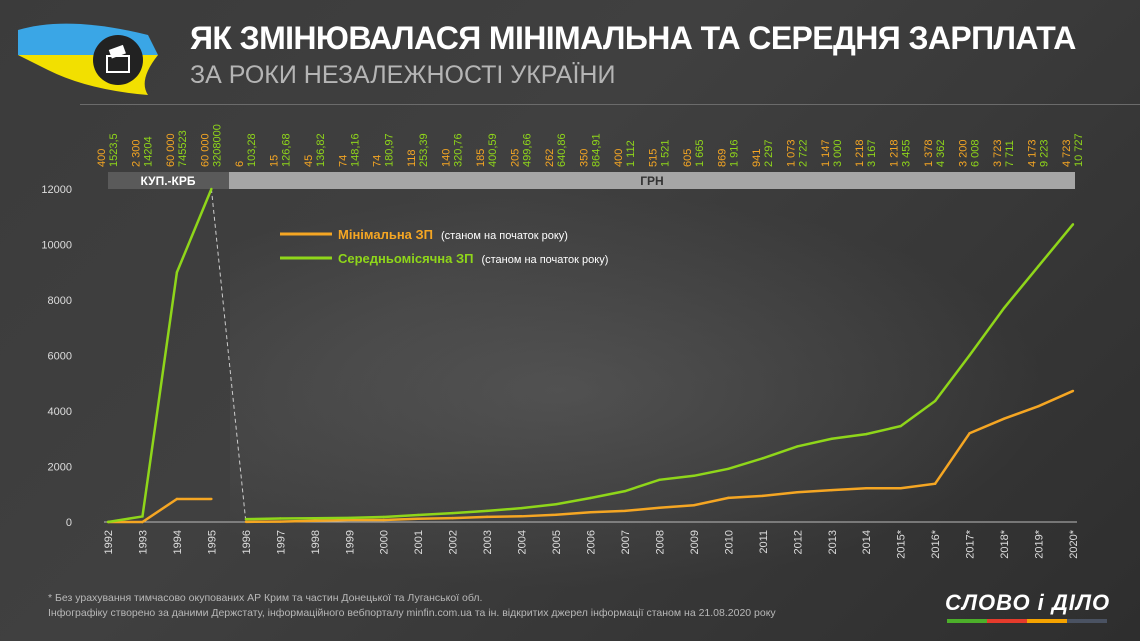 This screenshot has width=1140, height=641. What do you see at coordinates (183, 148) in the screenshot?
I see `avg-wage-label: 745523` at bounding box center [183, 148].